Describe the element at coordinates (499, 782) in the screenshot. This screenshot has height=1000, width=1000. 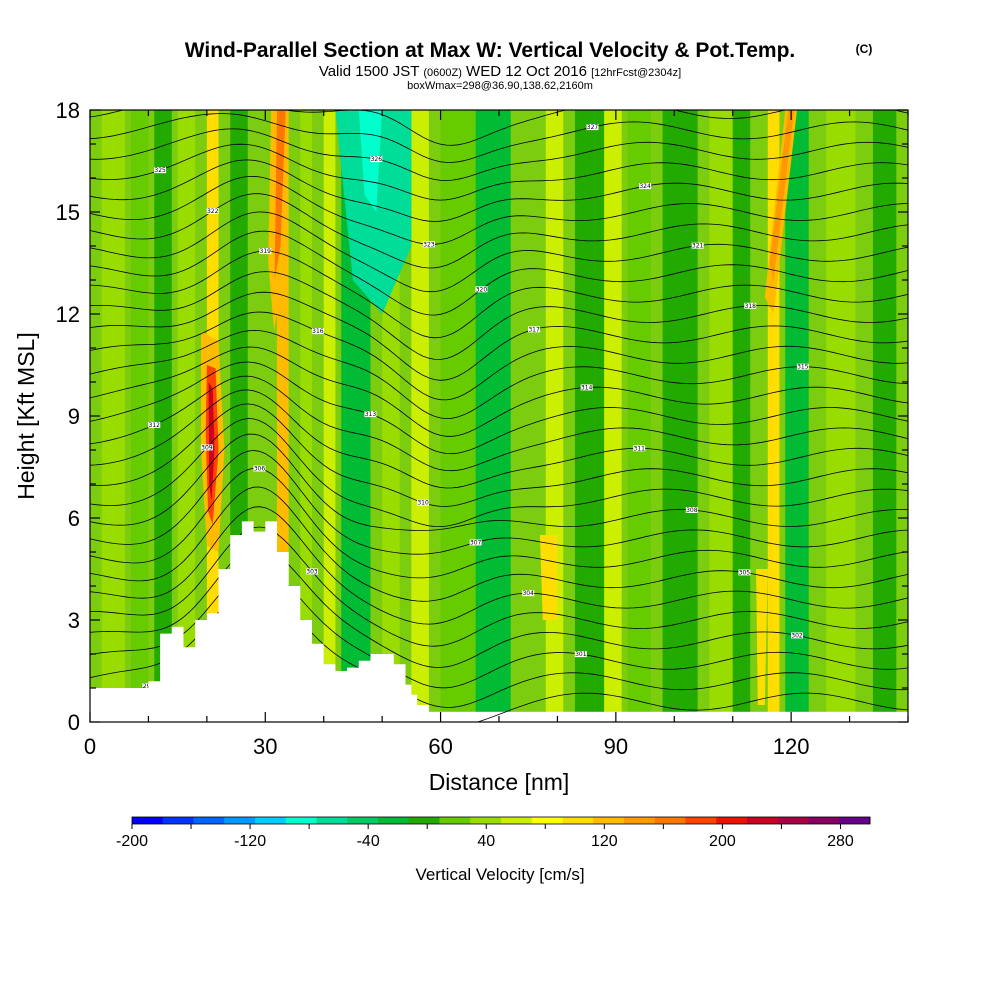
I see `x-axis-label: Distance [nm]` at that location.